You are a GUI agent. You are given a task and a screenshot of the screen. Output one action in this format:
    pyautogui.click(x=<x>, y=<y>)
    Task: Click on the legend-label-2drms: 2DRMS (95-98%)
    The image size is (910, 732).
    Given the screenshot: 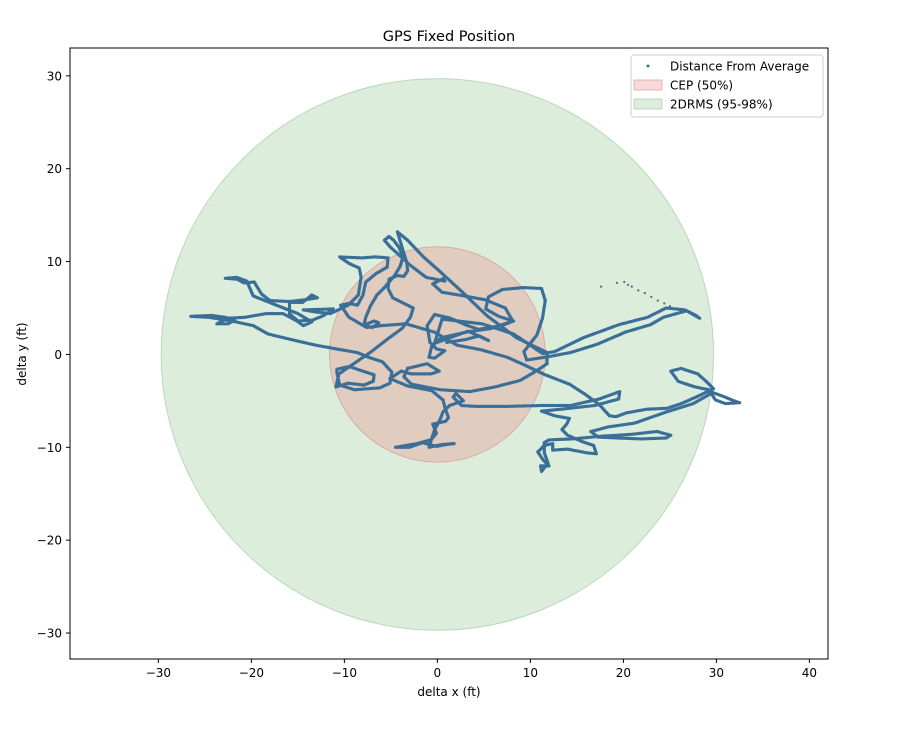 What is the action you would take?
    pyautogui.click(x=721, y=105)
    